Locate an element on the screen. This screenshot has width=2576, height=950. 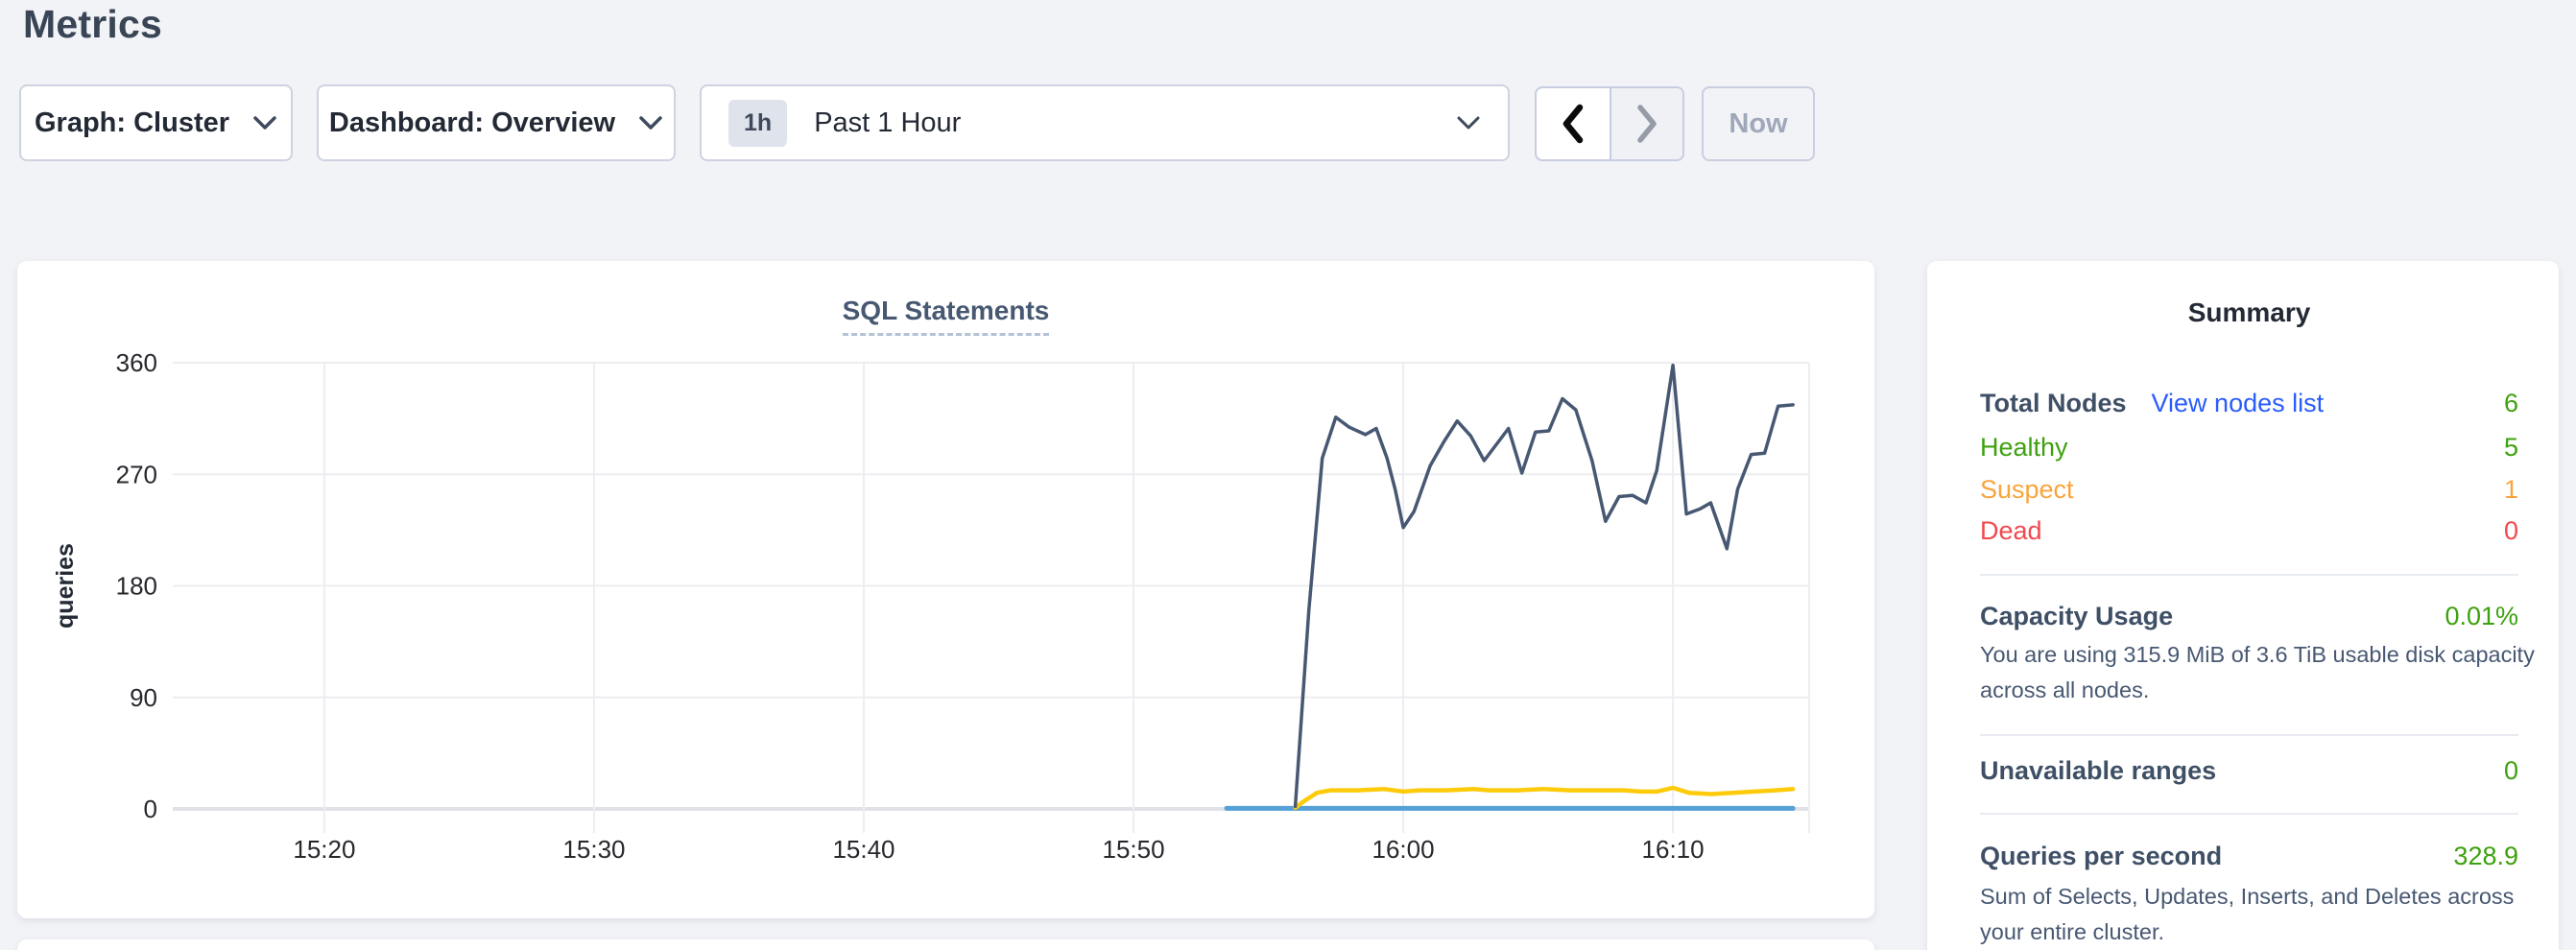
capacity-usage-row: Capacity Usage 0.01% is located at coordinates (2249, 616).